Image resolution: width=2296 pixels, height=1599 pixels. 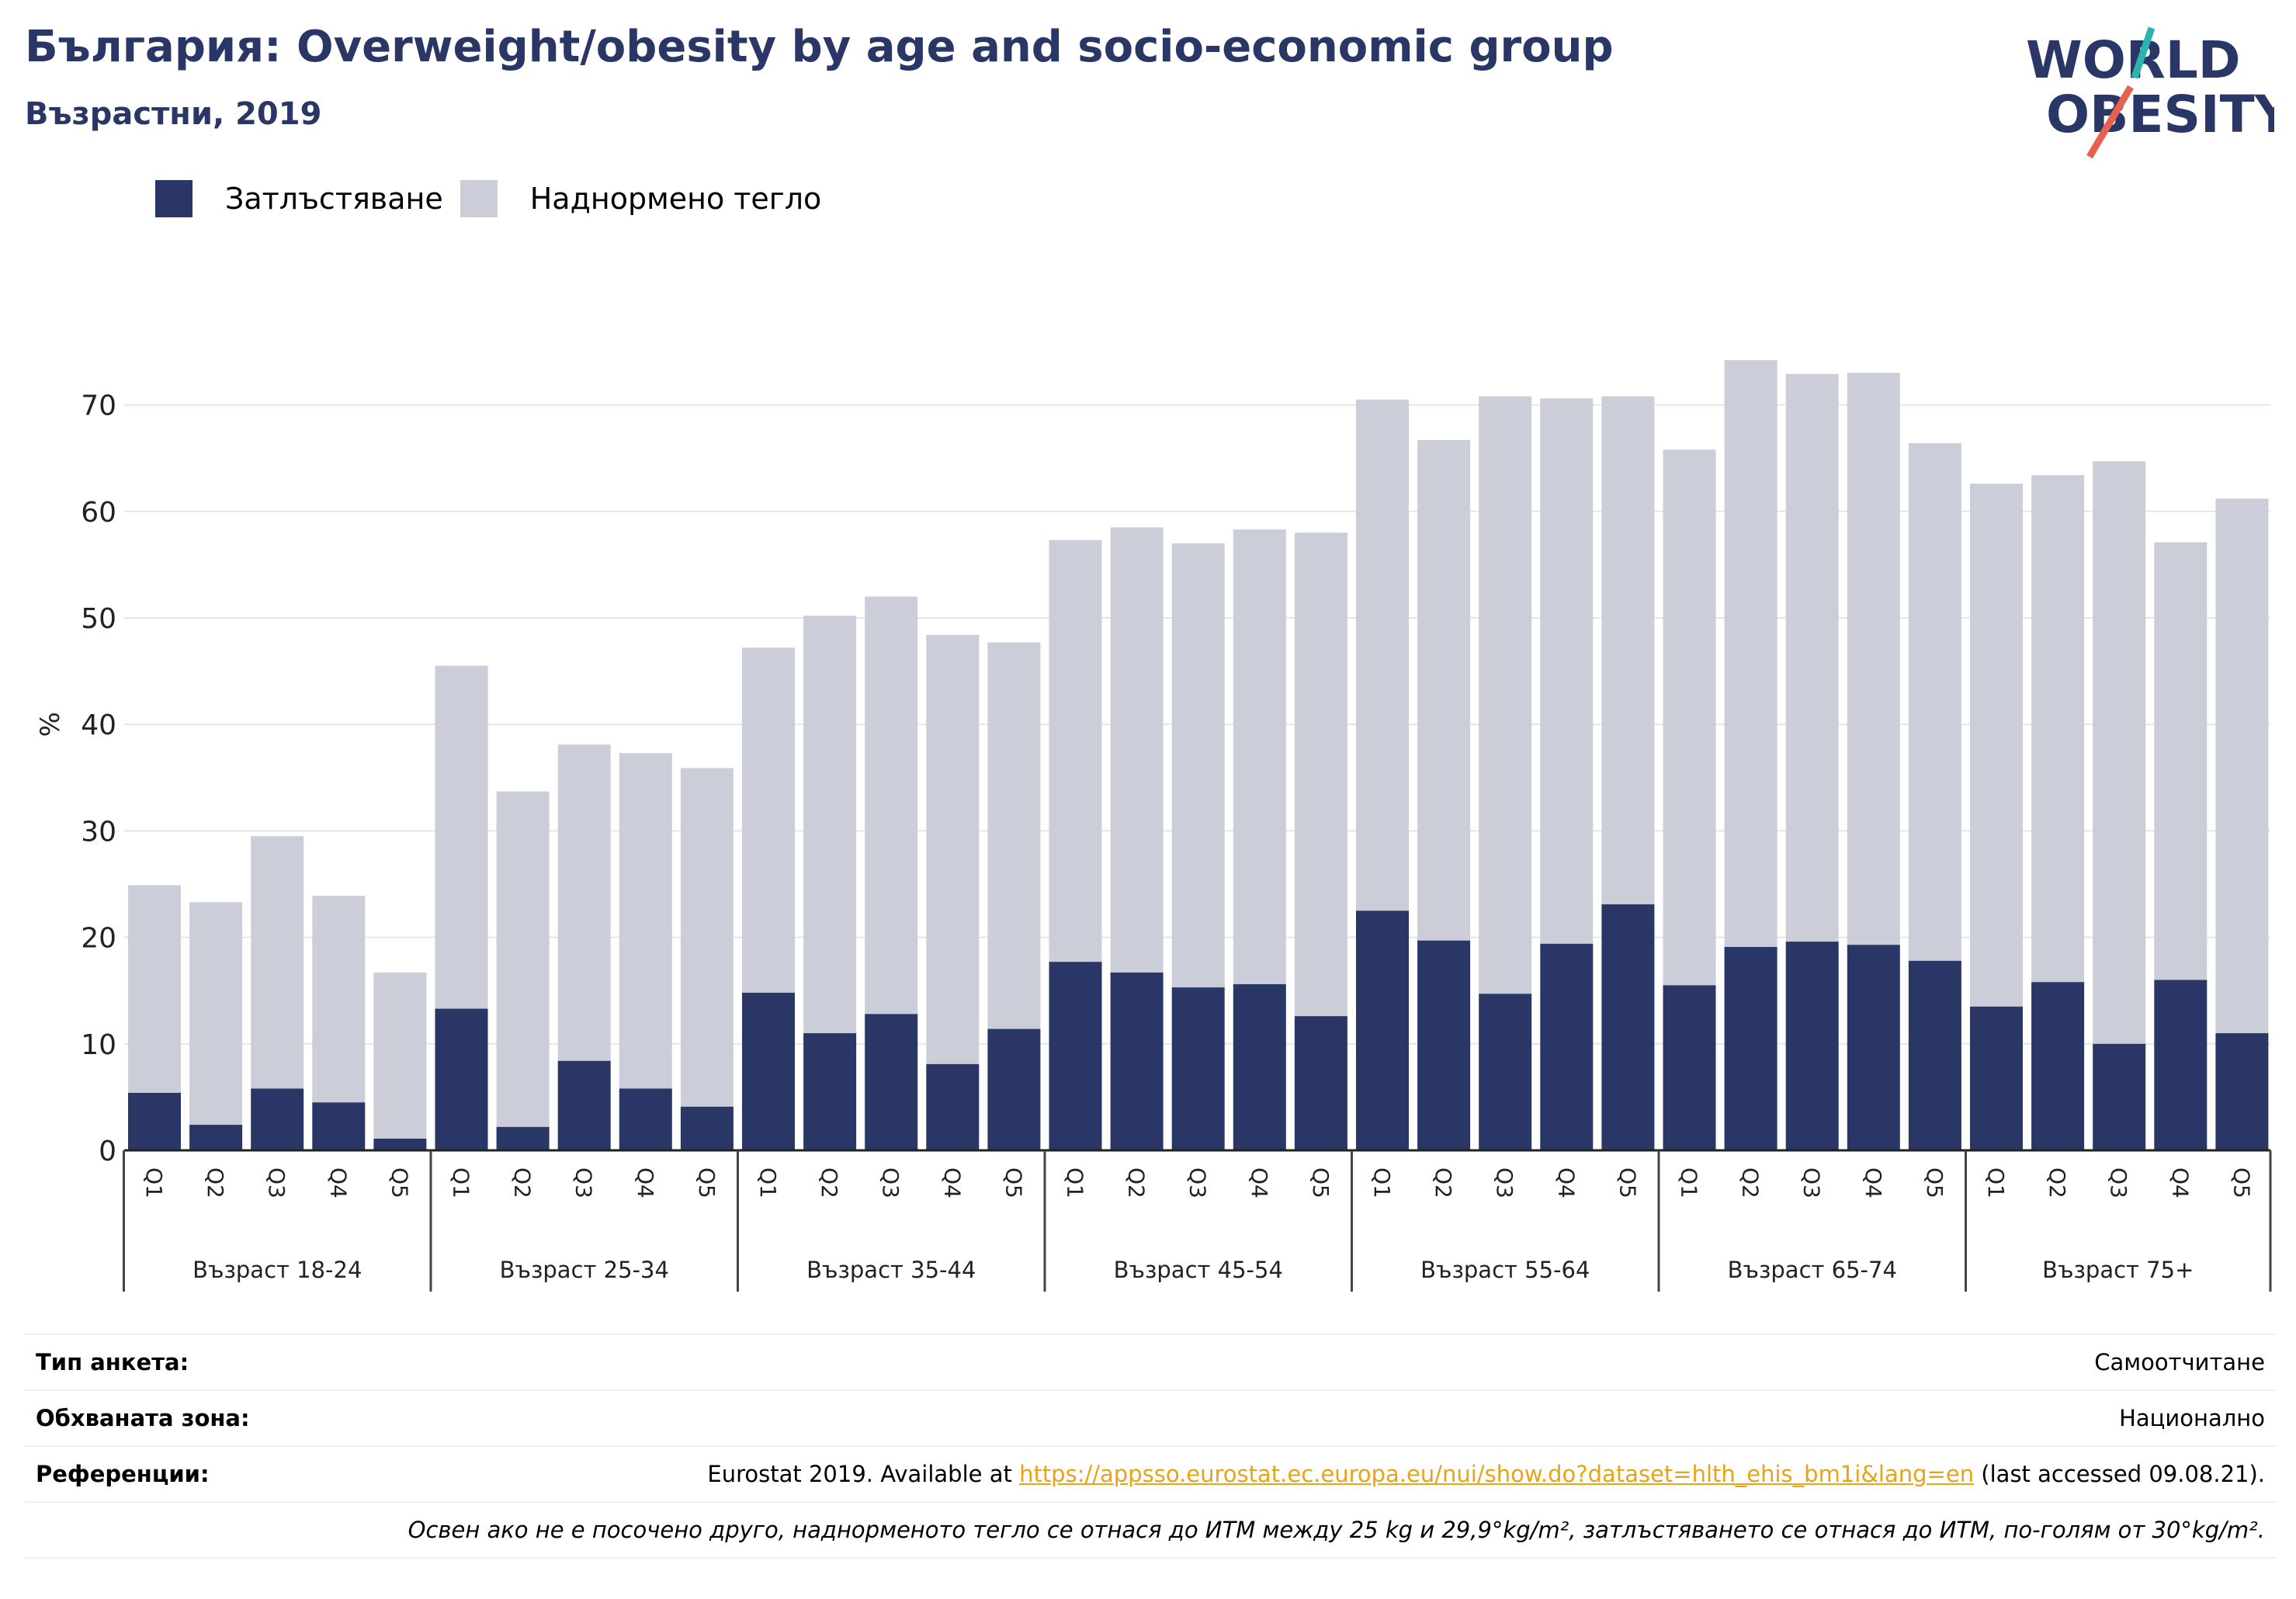 What do you see at coordinates (479, 198) in the screenshot?
I see `legend-swatch-overweight` at bounding box center [479, 198].